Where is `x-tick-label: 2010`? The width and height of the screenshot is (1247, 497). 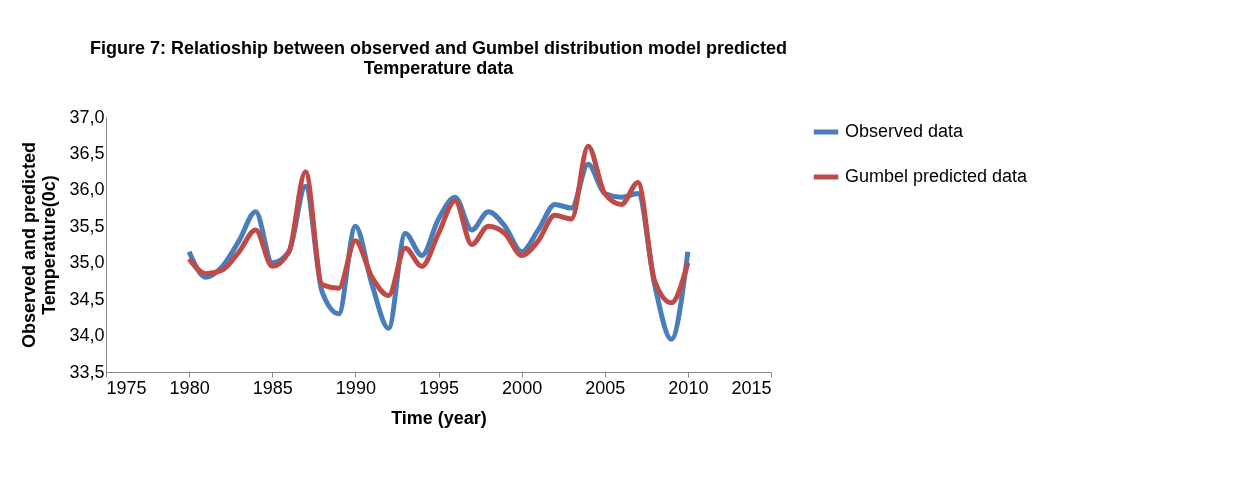
x-tick-label: 2010 is located at coordinates (688, 387).